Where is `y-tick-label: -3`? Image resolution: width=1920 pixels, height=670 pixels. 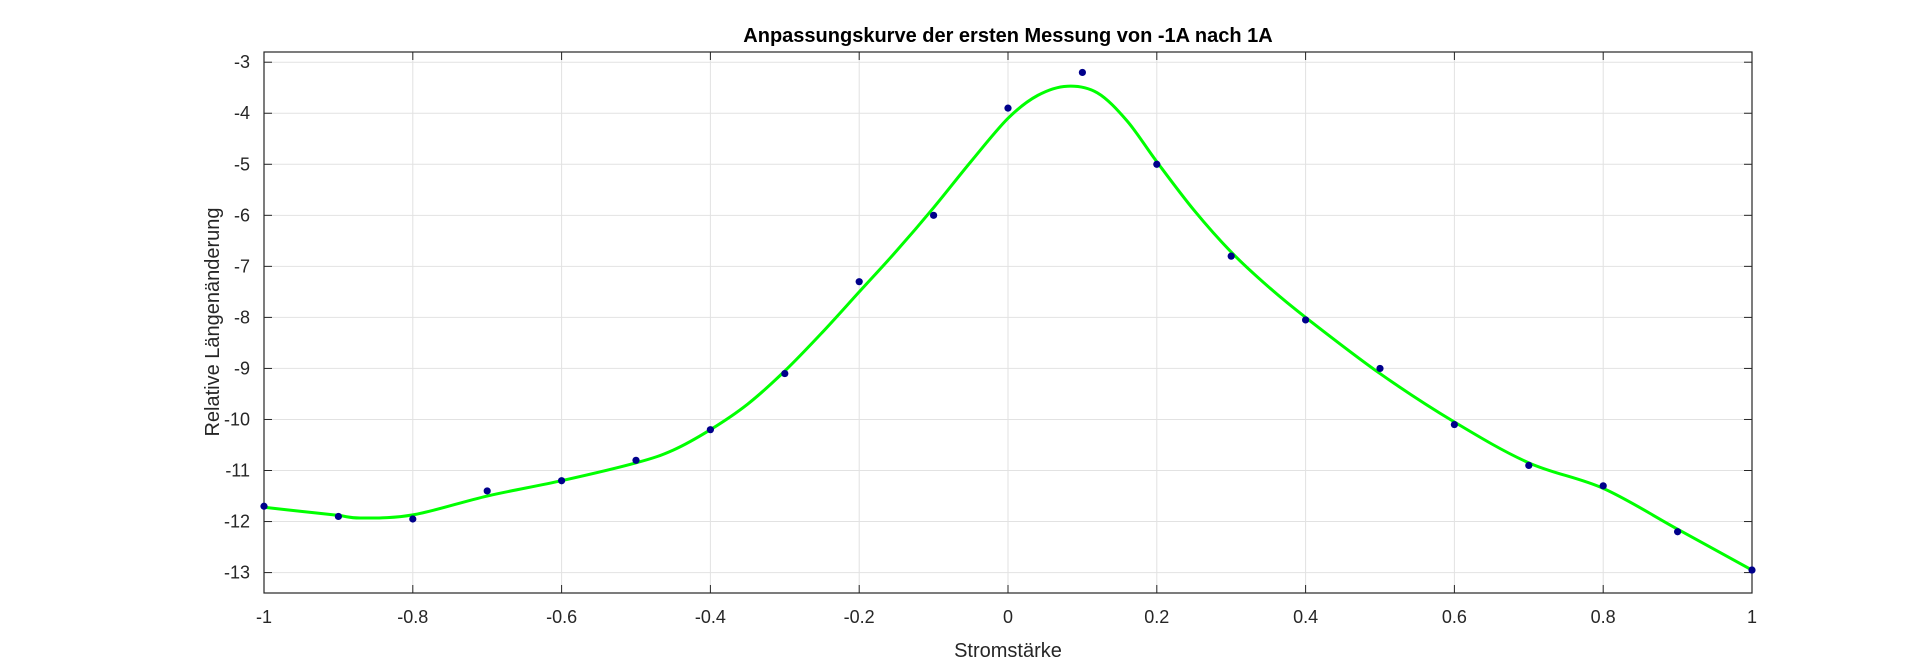
y-tick-label: -3 is located at coordinates (242, 62).